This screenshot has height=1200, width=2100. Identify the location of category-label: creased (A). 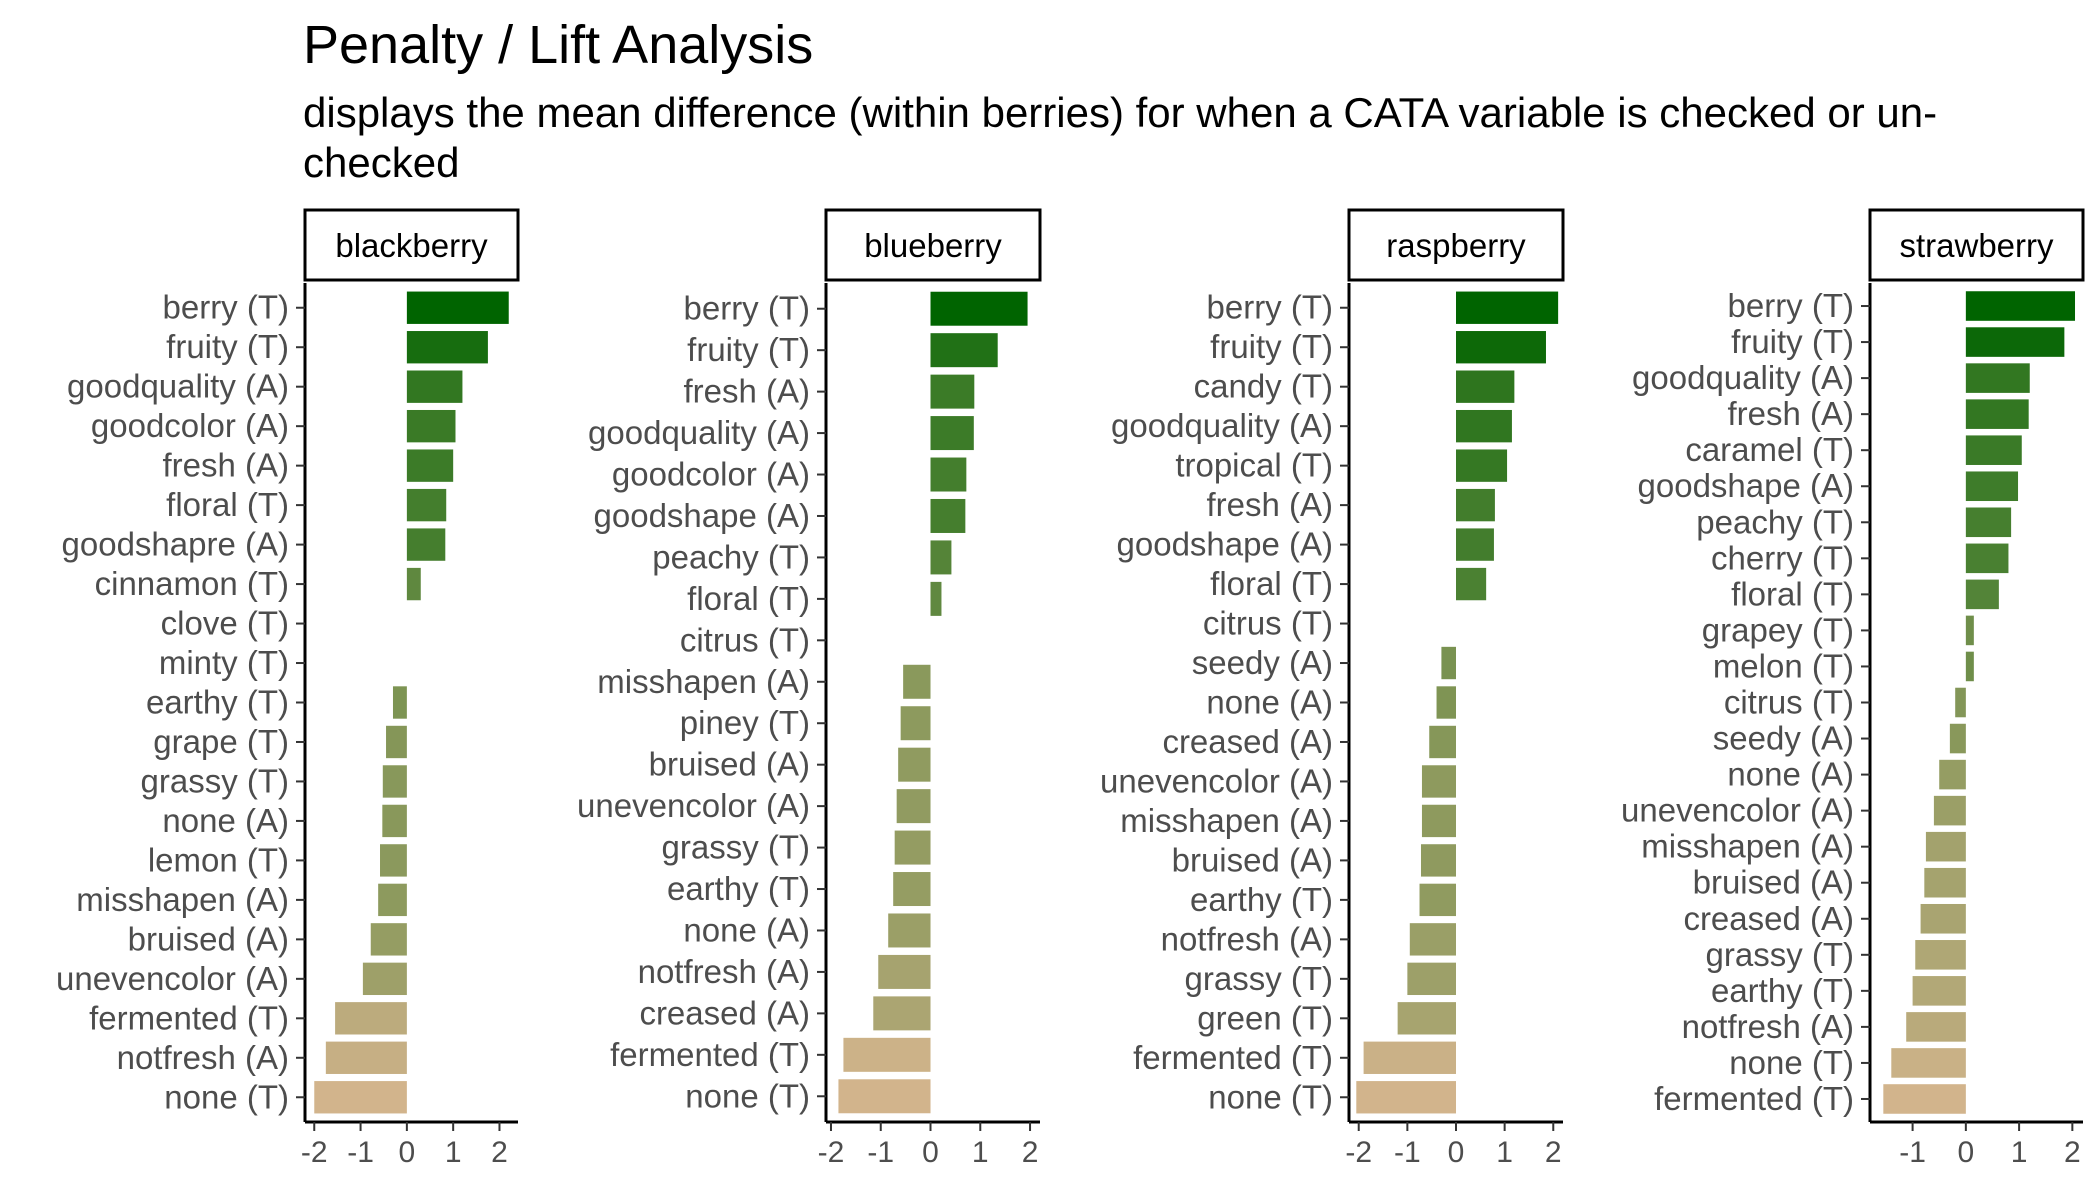
(1768, 918).